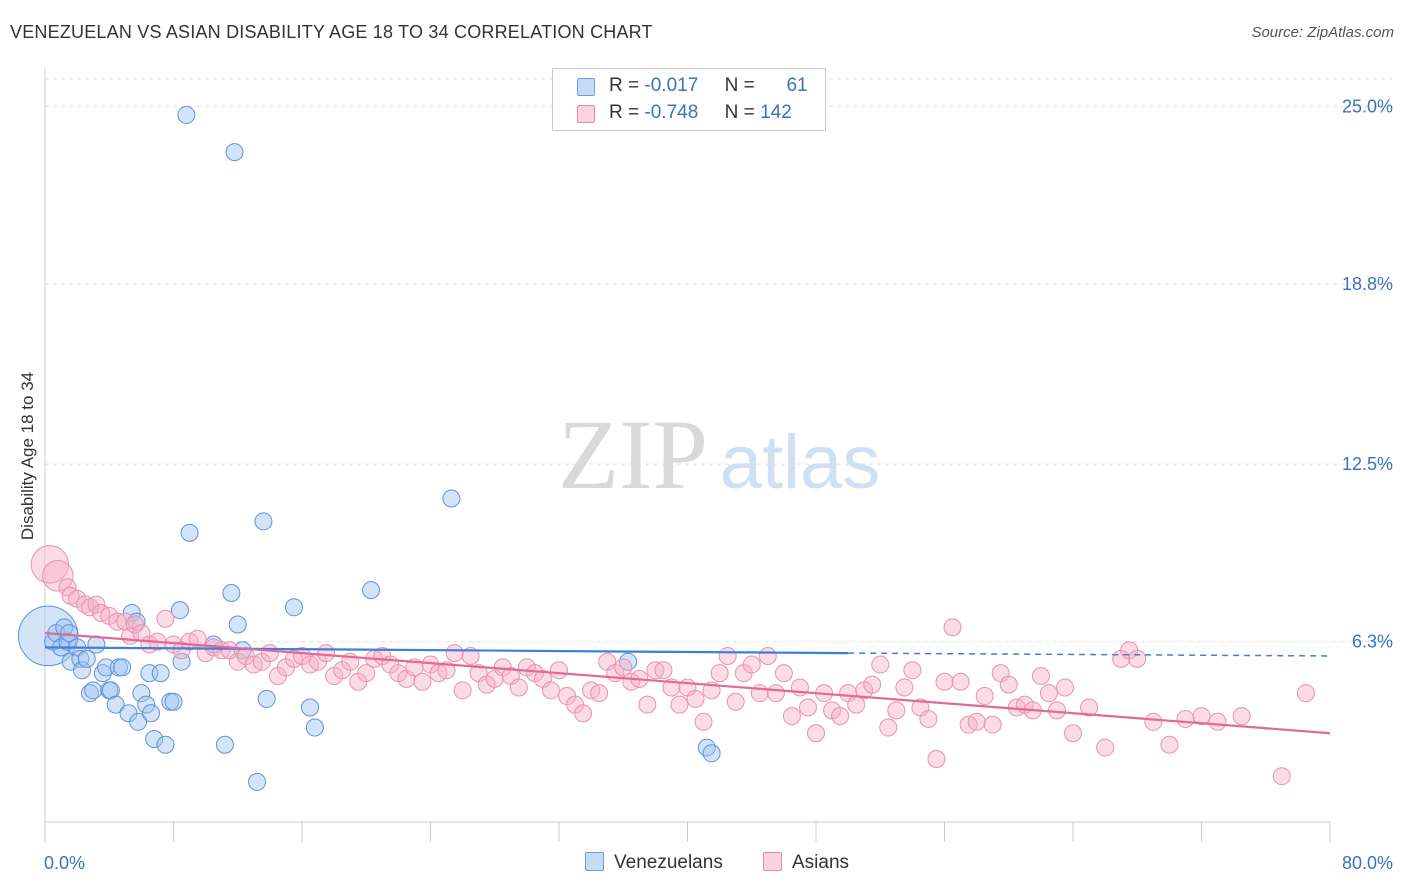  I want to click on asian-trend-line, so click(687, 683).